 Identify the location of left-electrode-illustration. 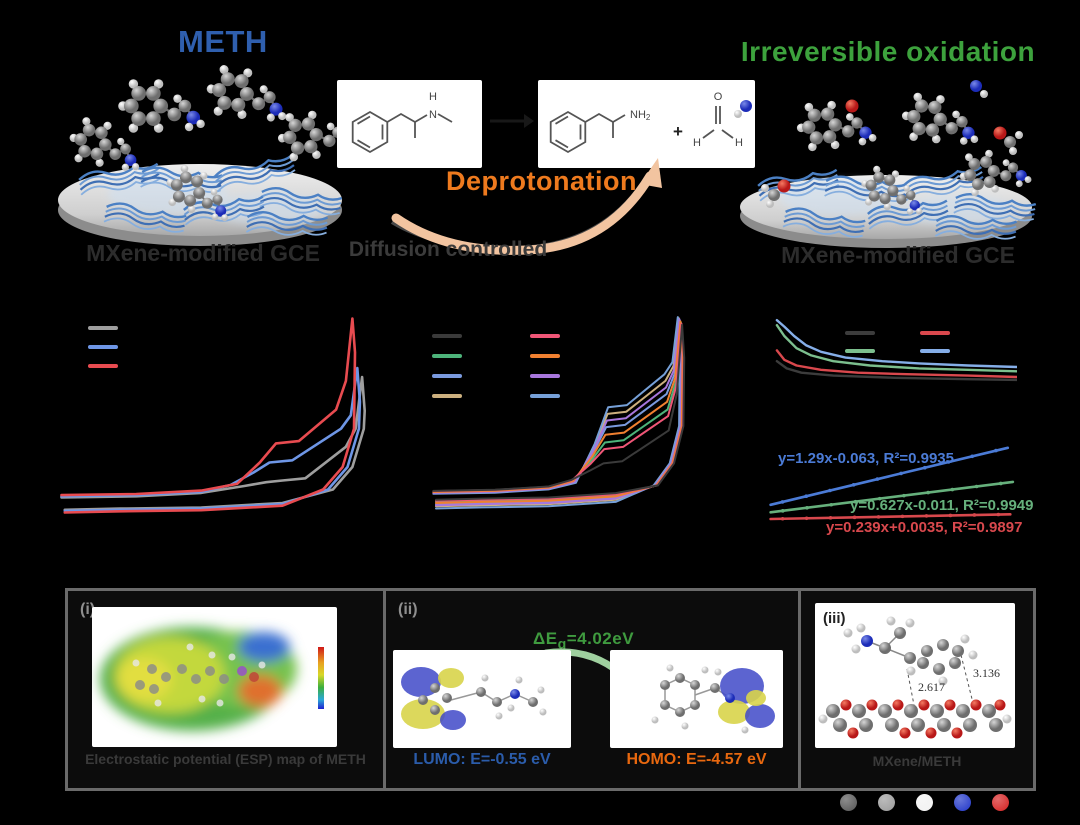
(205, 153).